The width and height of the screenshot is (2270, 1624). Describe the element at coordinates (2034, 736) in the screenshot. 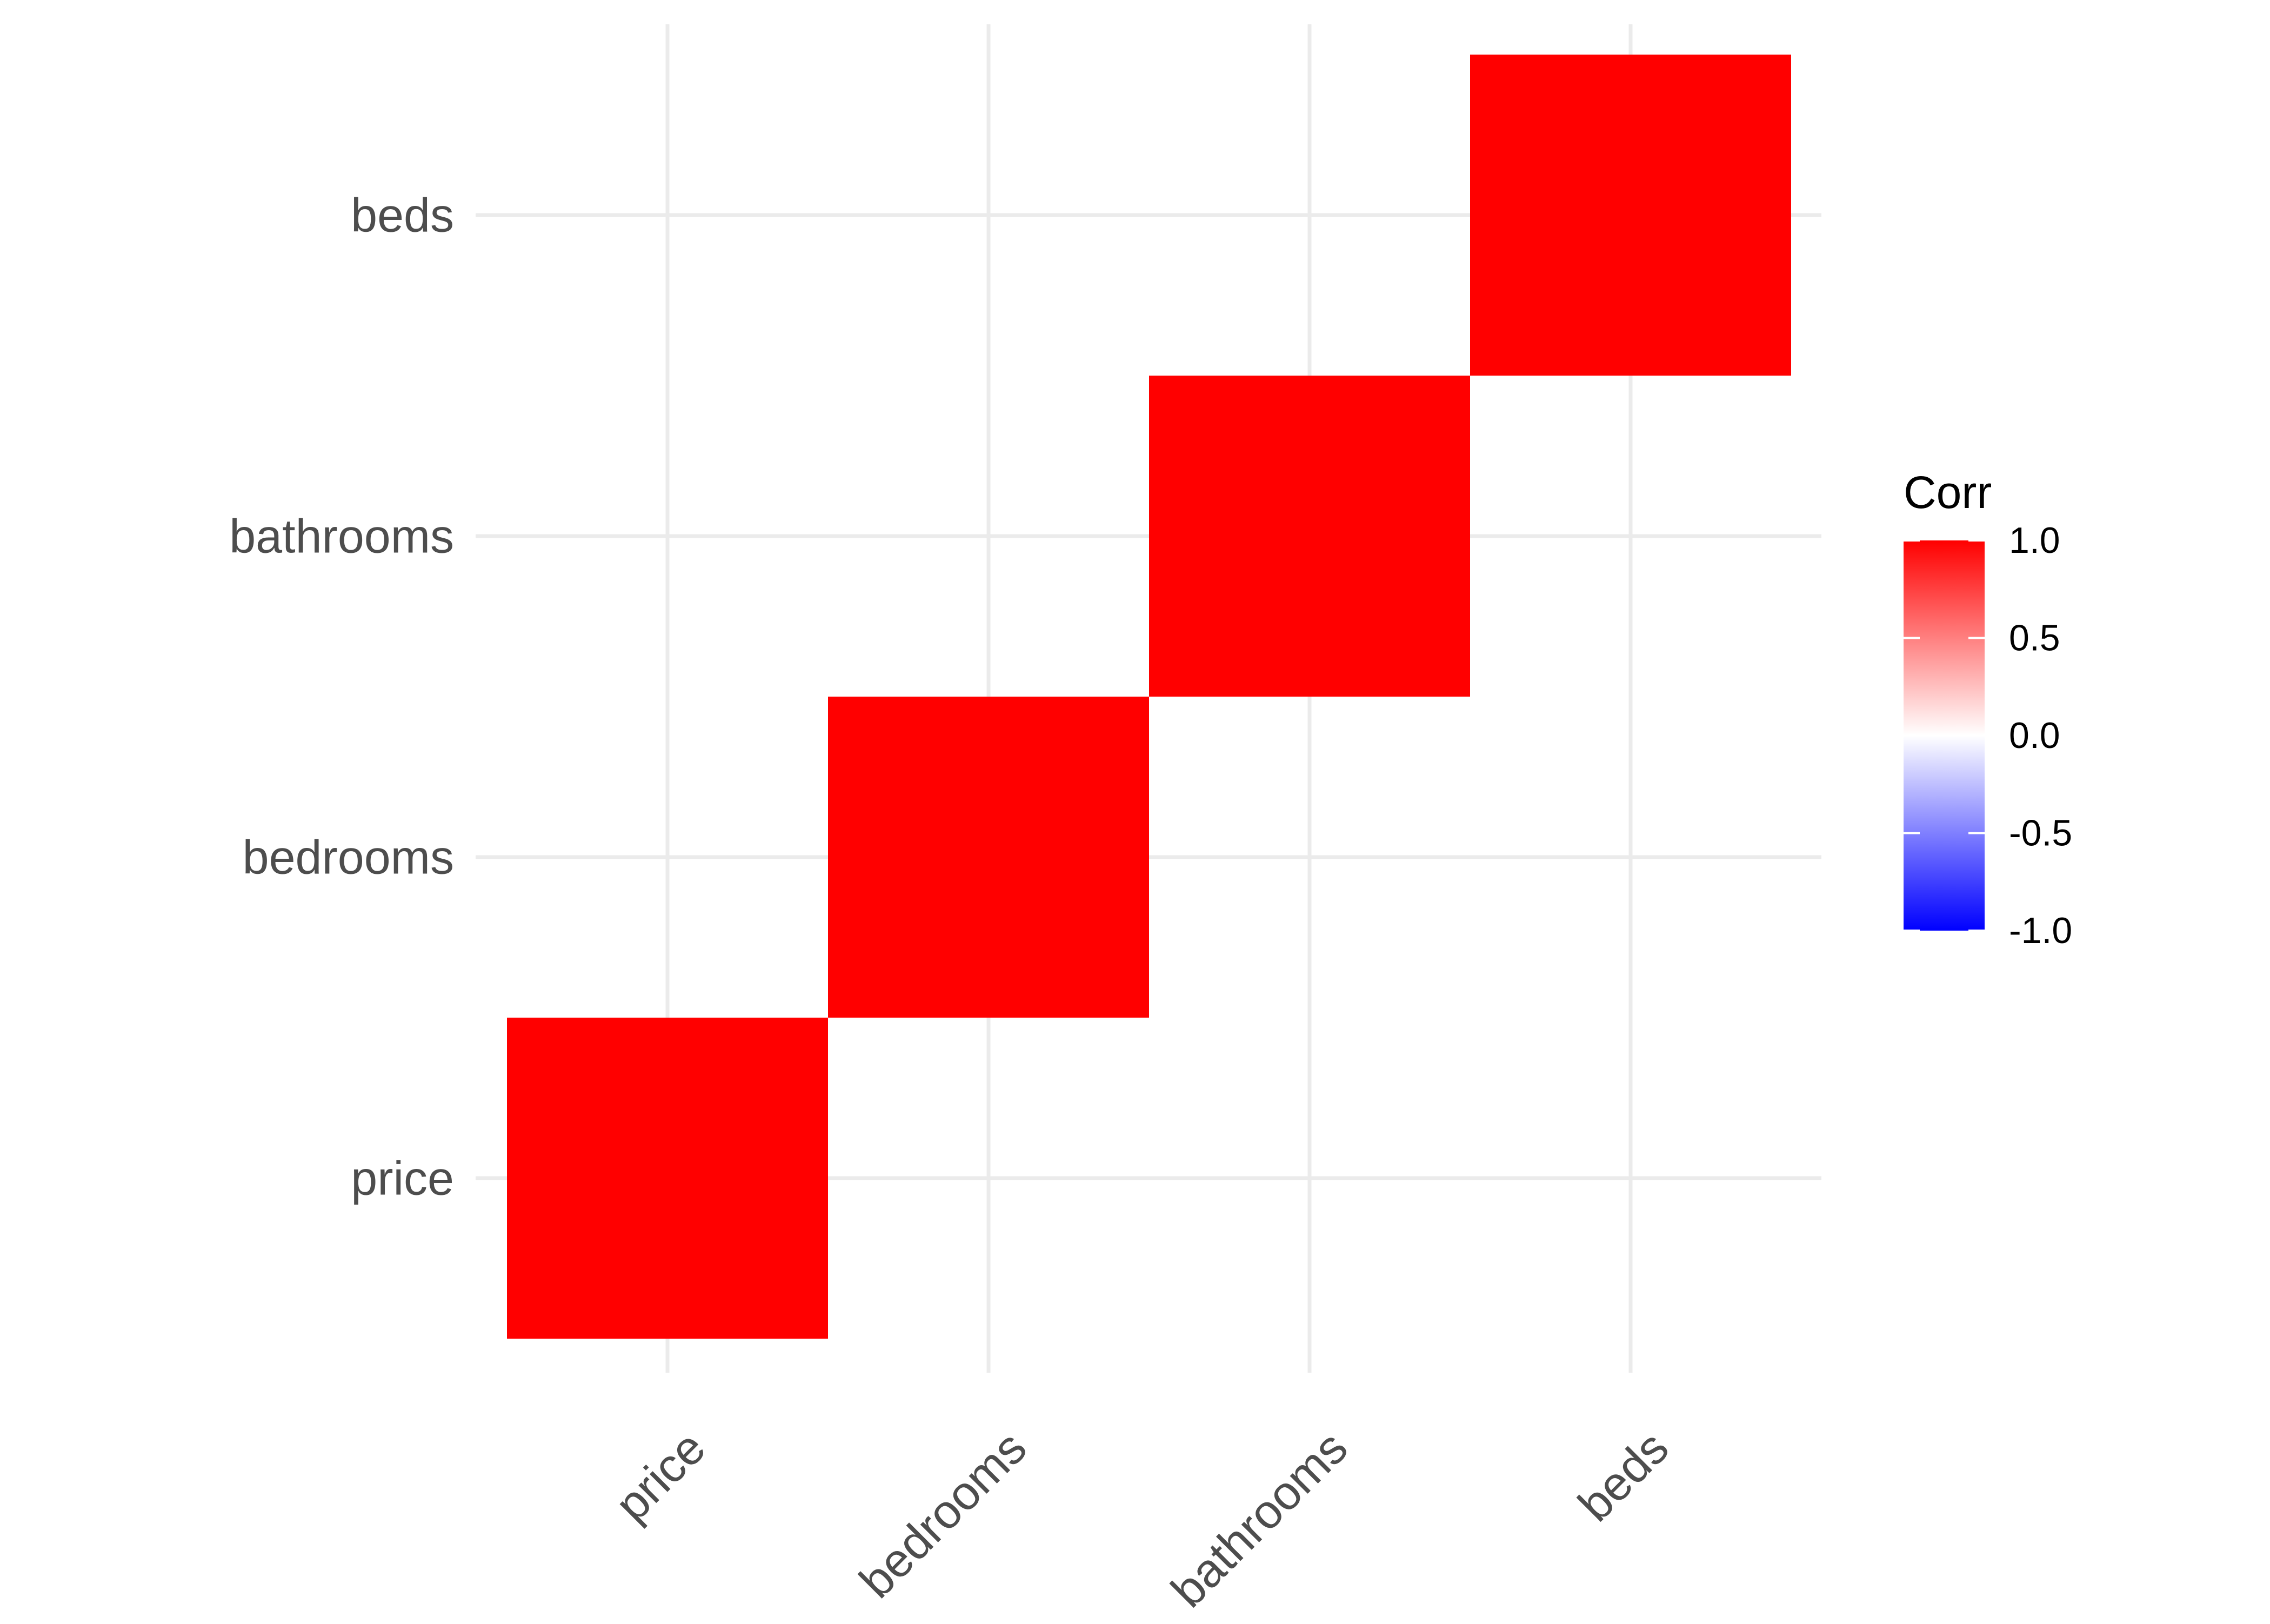

I see `legend-label: 0.0` at that location.